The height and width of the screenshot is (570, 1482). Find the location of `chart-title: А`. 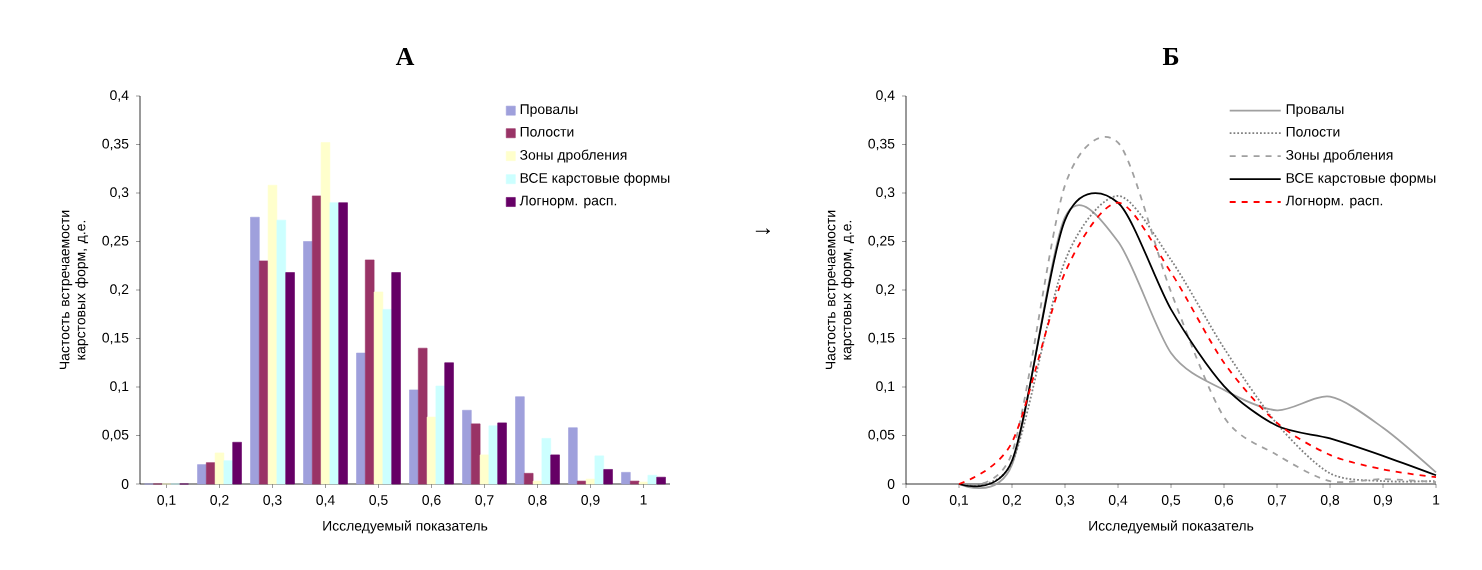

chart-title: А is located at coordinates (405, 56).